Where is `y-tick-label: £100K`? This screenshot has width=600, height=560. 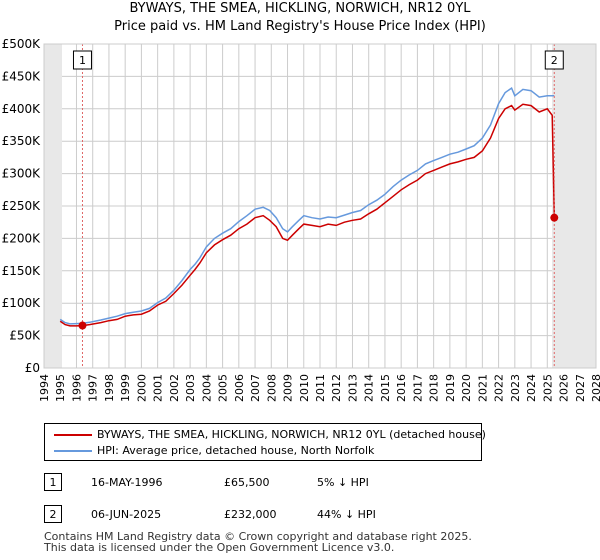 y-tick-label: £100K is located at coordinates (22, 303).